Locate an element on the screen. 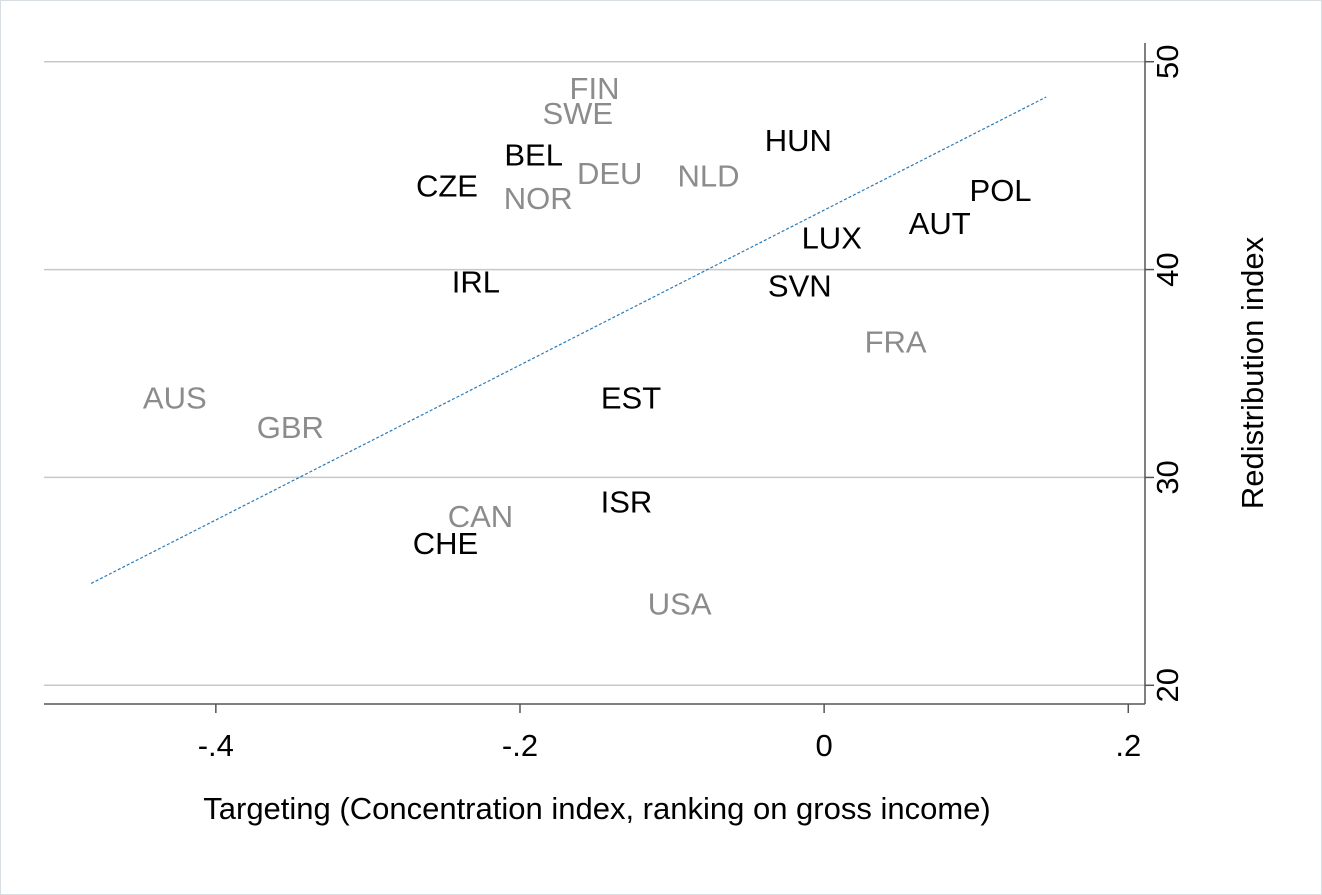  y-tick-label: 20 is located at coordinates (1167, 685).